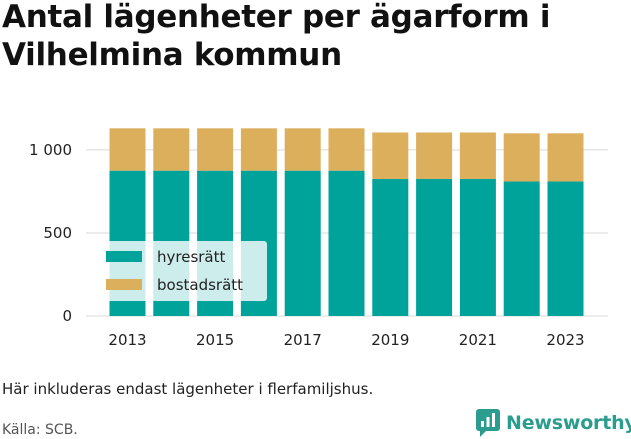 The image size is (631, 439). I want to click on y-tick-label: 500, so click(57, 233).